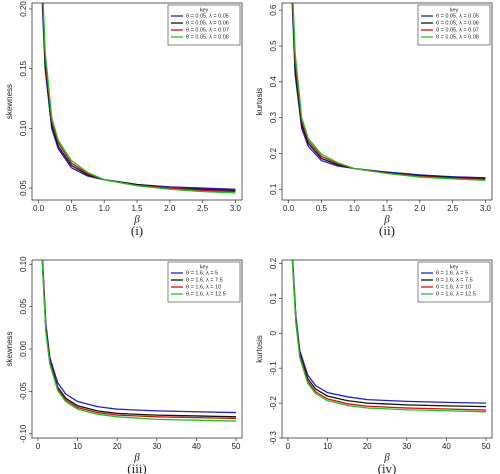 The width and height of the screenshot is (500, 474). I want to click on y-tick-label: 0, so click(273, 333).